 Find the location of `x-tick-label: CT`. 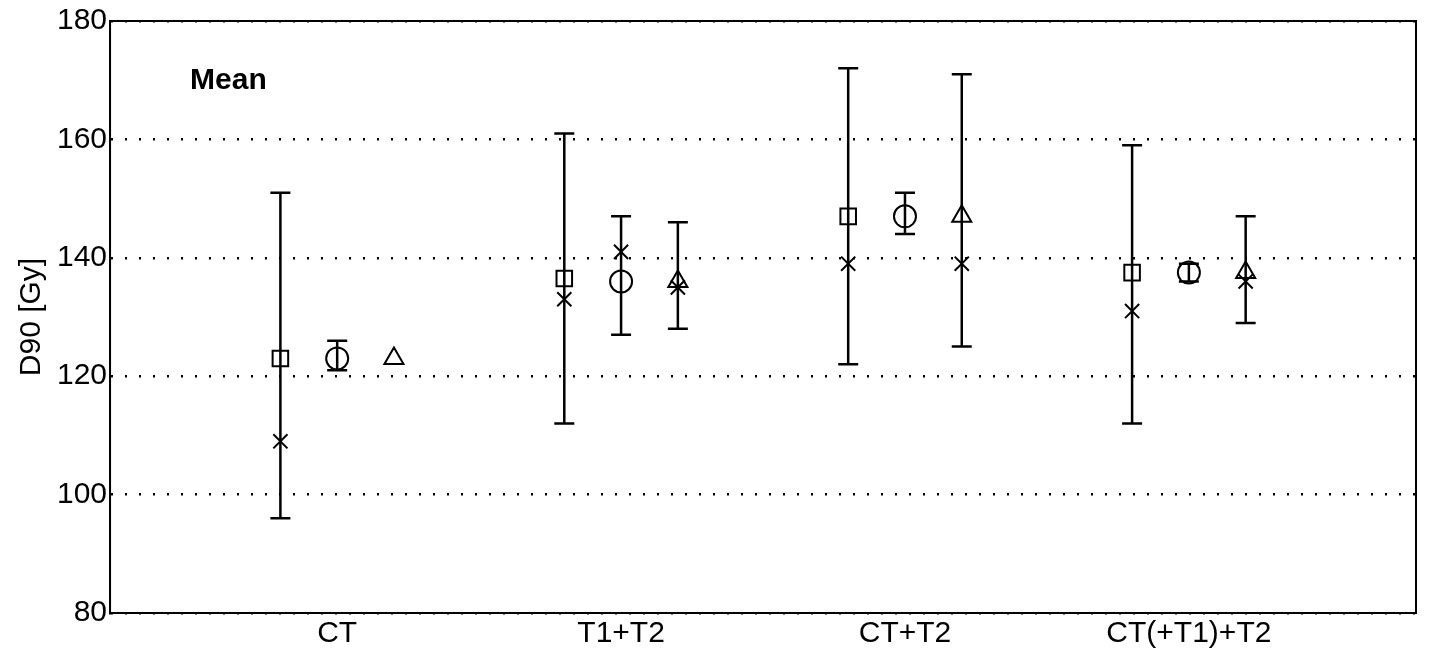

x-tick-label: CT is located at coordinates (337, 632).